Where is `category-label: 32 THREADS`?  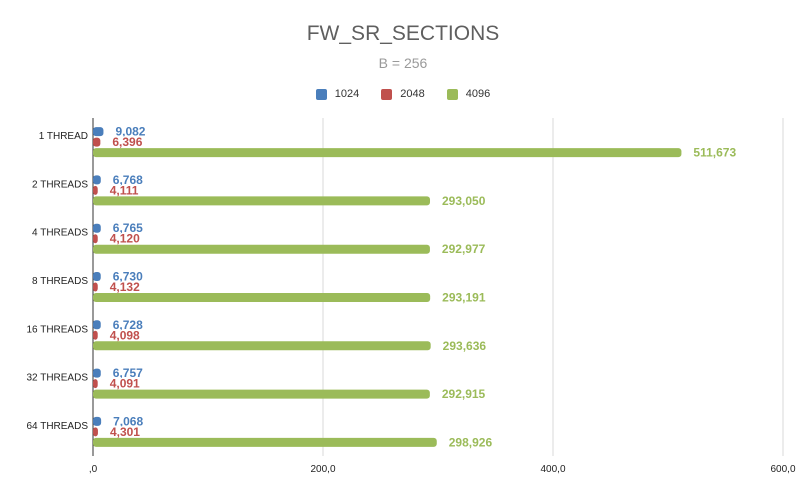
category-label: 32 THREADS is located at coordinates (57, 378).